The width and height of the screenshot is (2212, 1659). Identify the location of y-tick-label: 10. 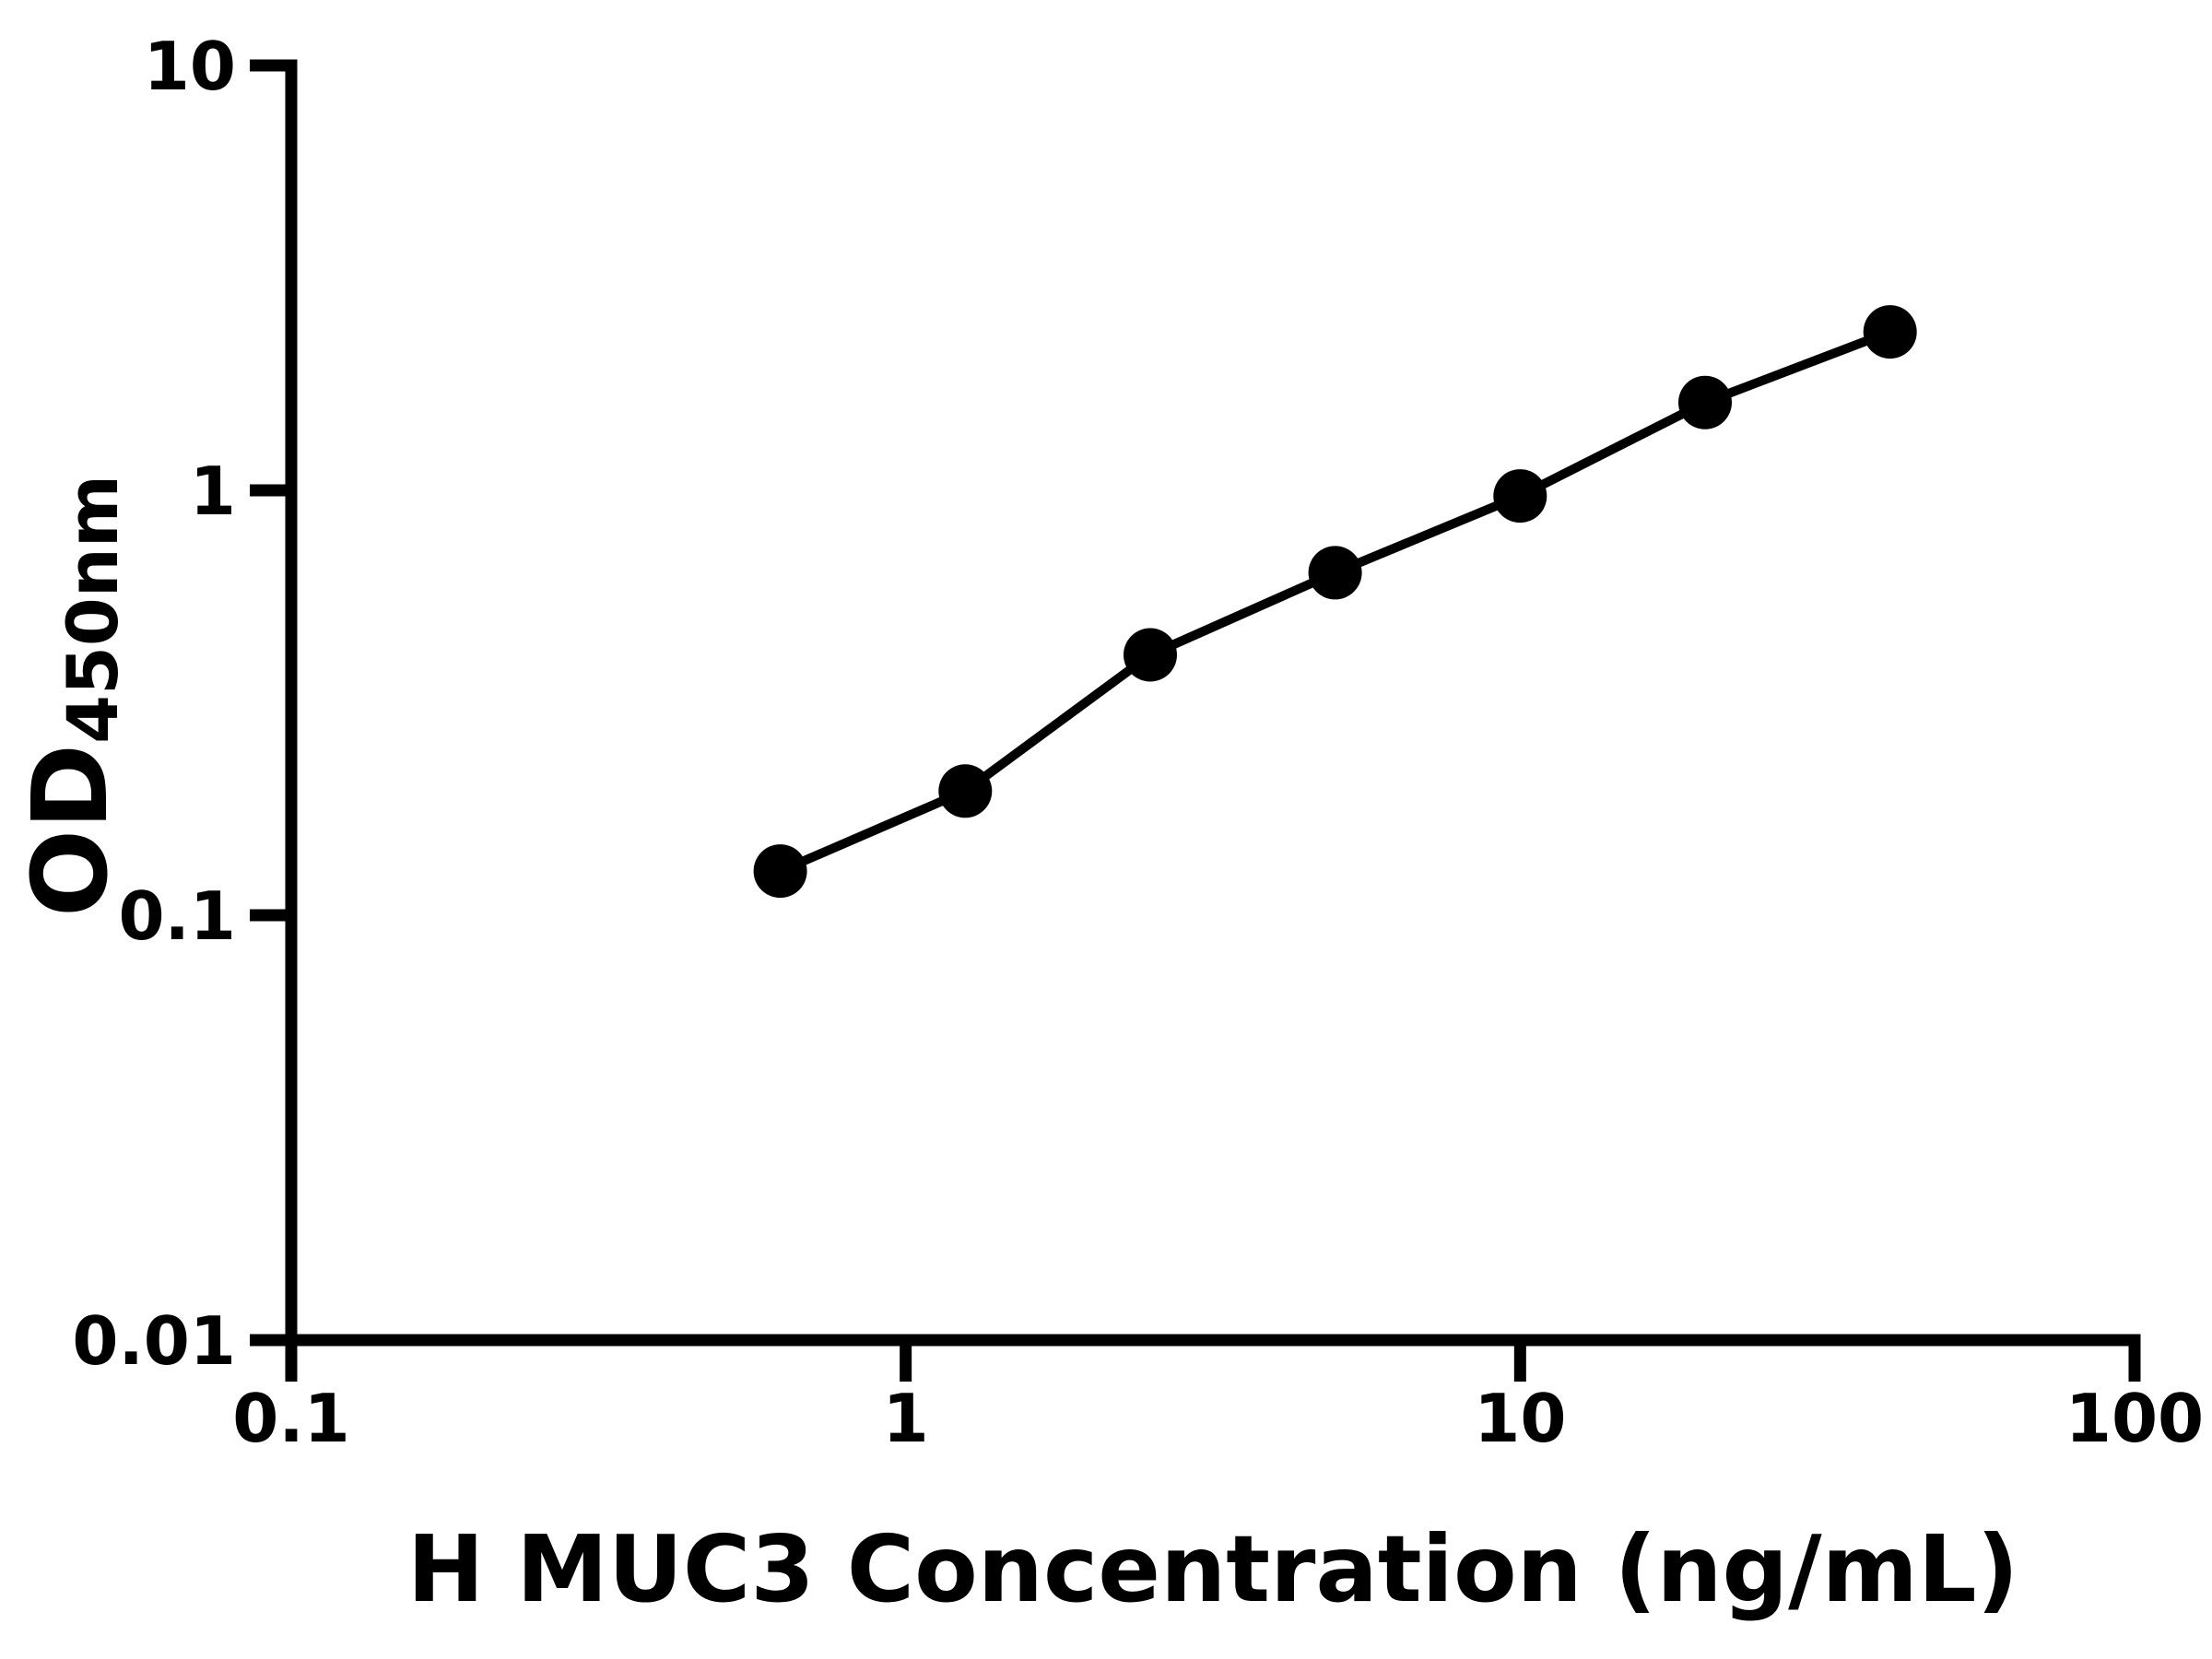
(190, 66).